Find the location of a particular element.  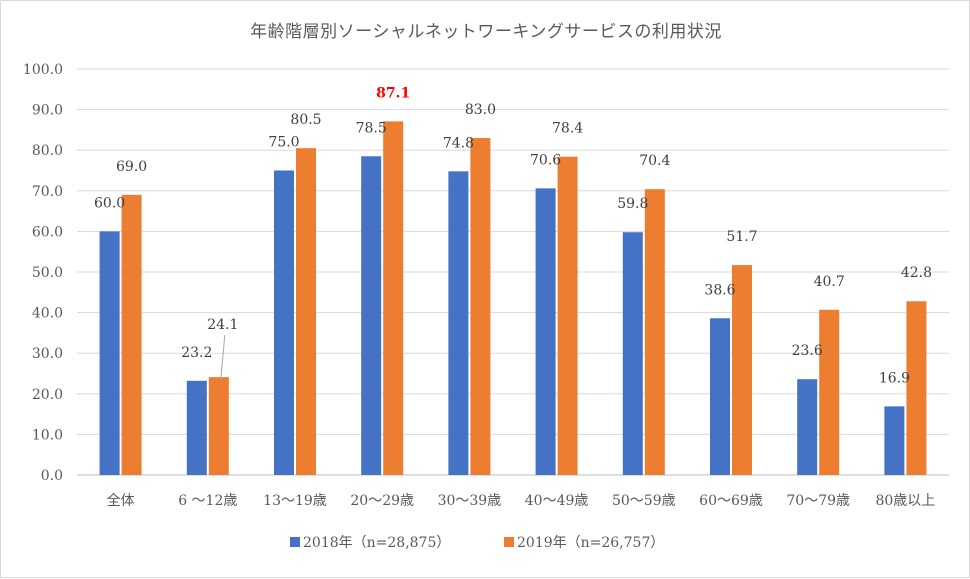

x-tick-label: 80歳以上 is located at coordinates (905, 501).